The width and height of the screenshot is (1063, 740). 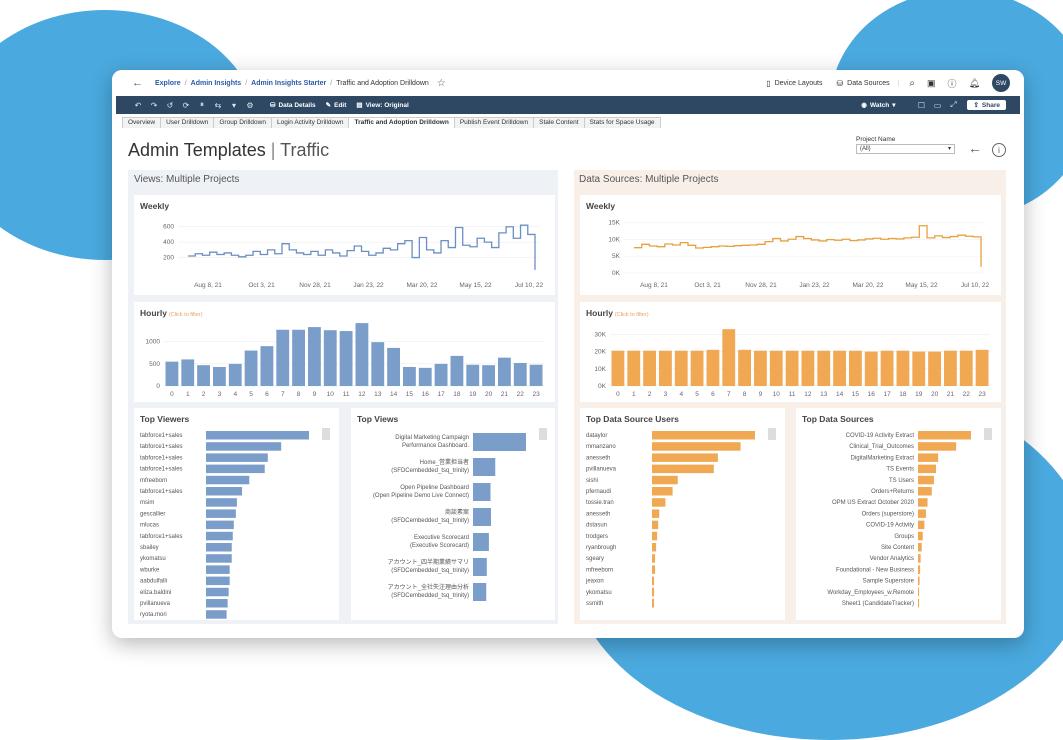 I want to click on view-button: ▤ View: Original, so click(x=382, y=105).